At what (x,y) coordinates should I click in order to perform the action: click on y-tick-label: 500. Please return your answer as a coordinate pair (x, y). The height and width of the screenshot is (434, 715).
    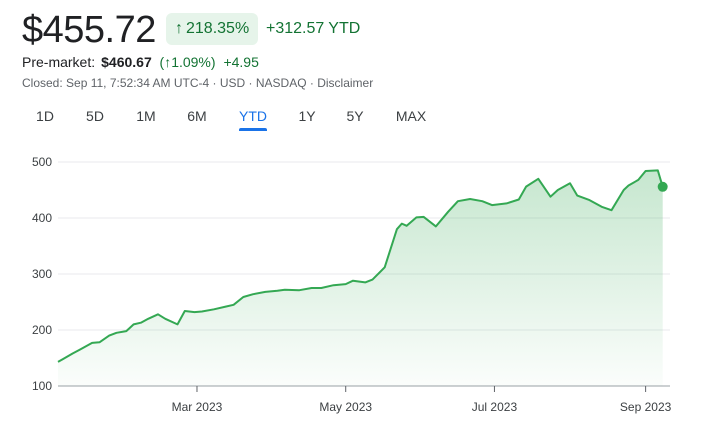
    Looking at the image, I should click on (42, 162).